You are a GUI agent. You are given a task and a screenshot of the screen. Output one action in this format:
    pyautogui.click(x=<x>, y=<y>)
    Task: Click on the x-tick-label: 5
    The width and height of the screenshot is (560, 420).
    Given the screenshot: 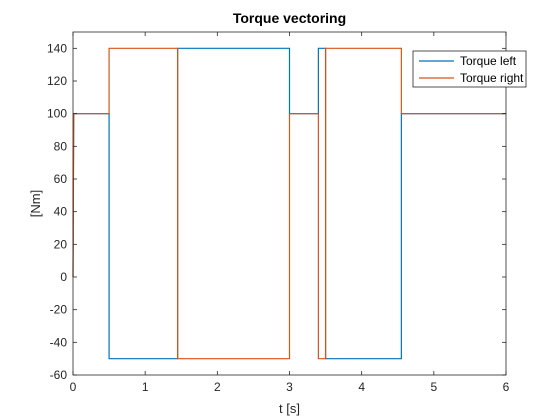 What is the action you would take?
    pyautogui.click(x=433, y=387)
    